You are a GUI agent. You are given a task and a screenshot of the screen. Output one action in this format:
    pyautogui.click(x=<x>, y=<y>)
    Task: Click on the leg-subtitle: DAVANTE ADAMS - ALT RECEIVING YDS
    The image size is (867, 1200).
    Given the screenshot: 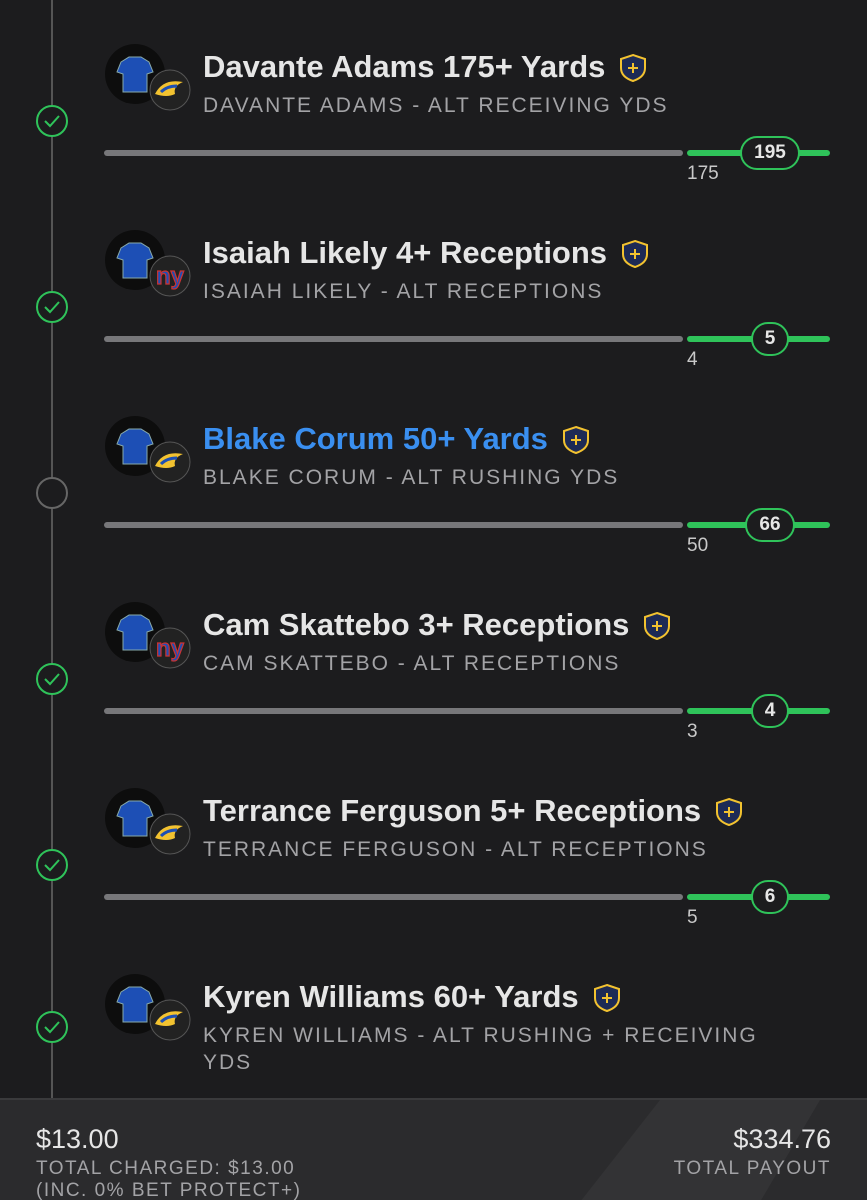 What is the action you would take?
    pyautogui.click(x=436, y=105)
    